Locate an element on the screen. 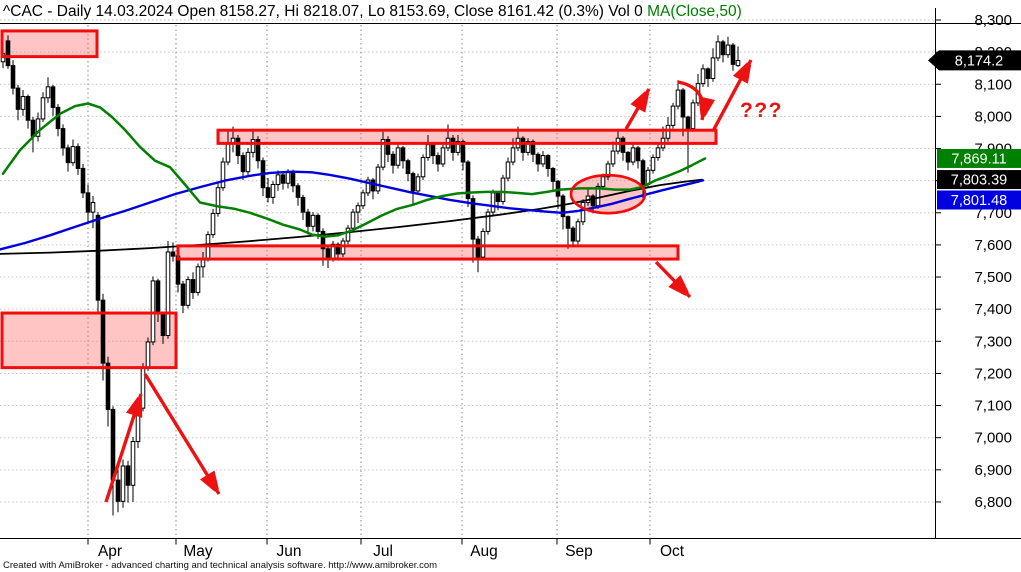 The width and height of the screenshot is (1021, 572). ma-black-value-tag: 7,803.39 is located at coordinates (979, 180).